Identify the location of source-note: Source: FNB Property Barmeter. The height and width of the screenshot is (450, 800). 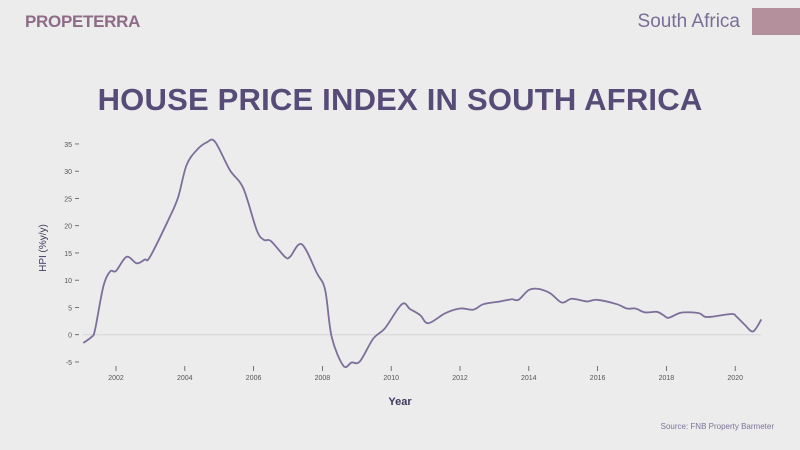
(717, 426).